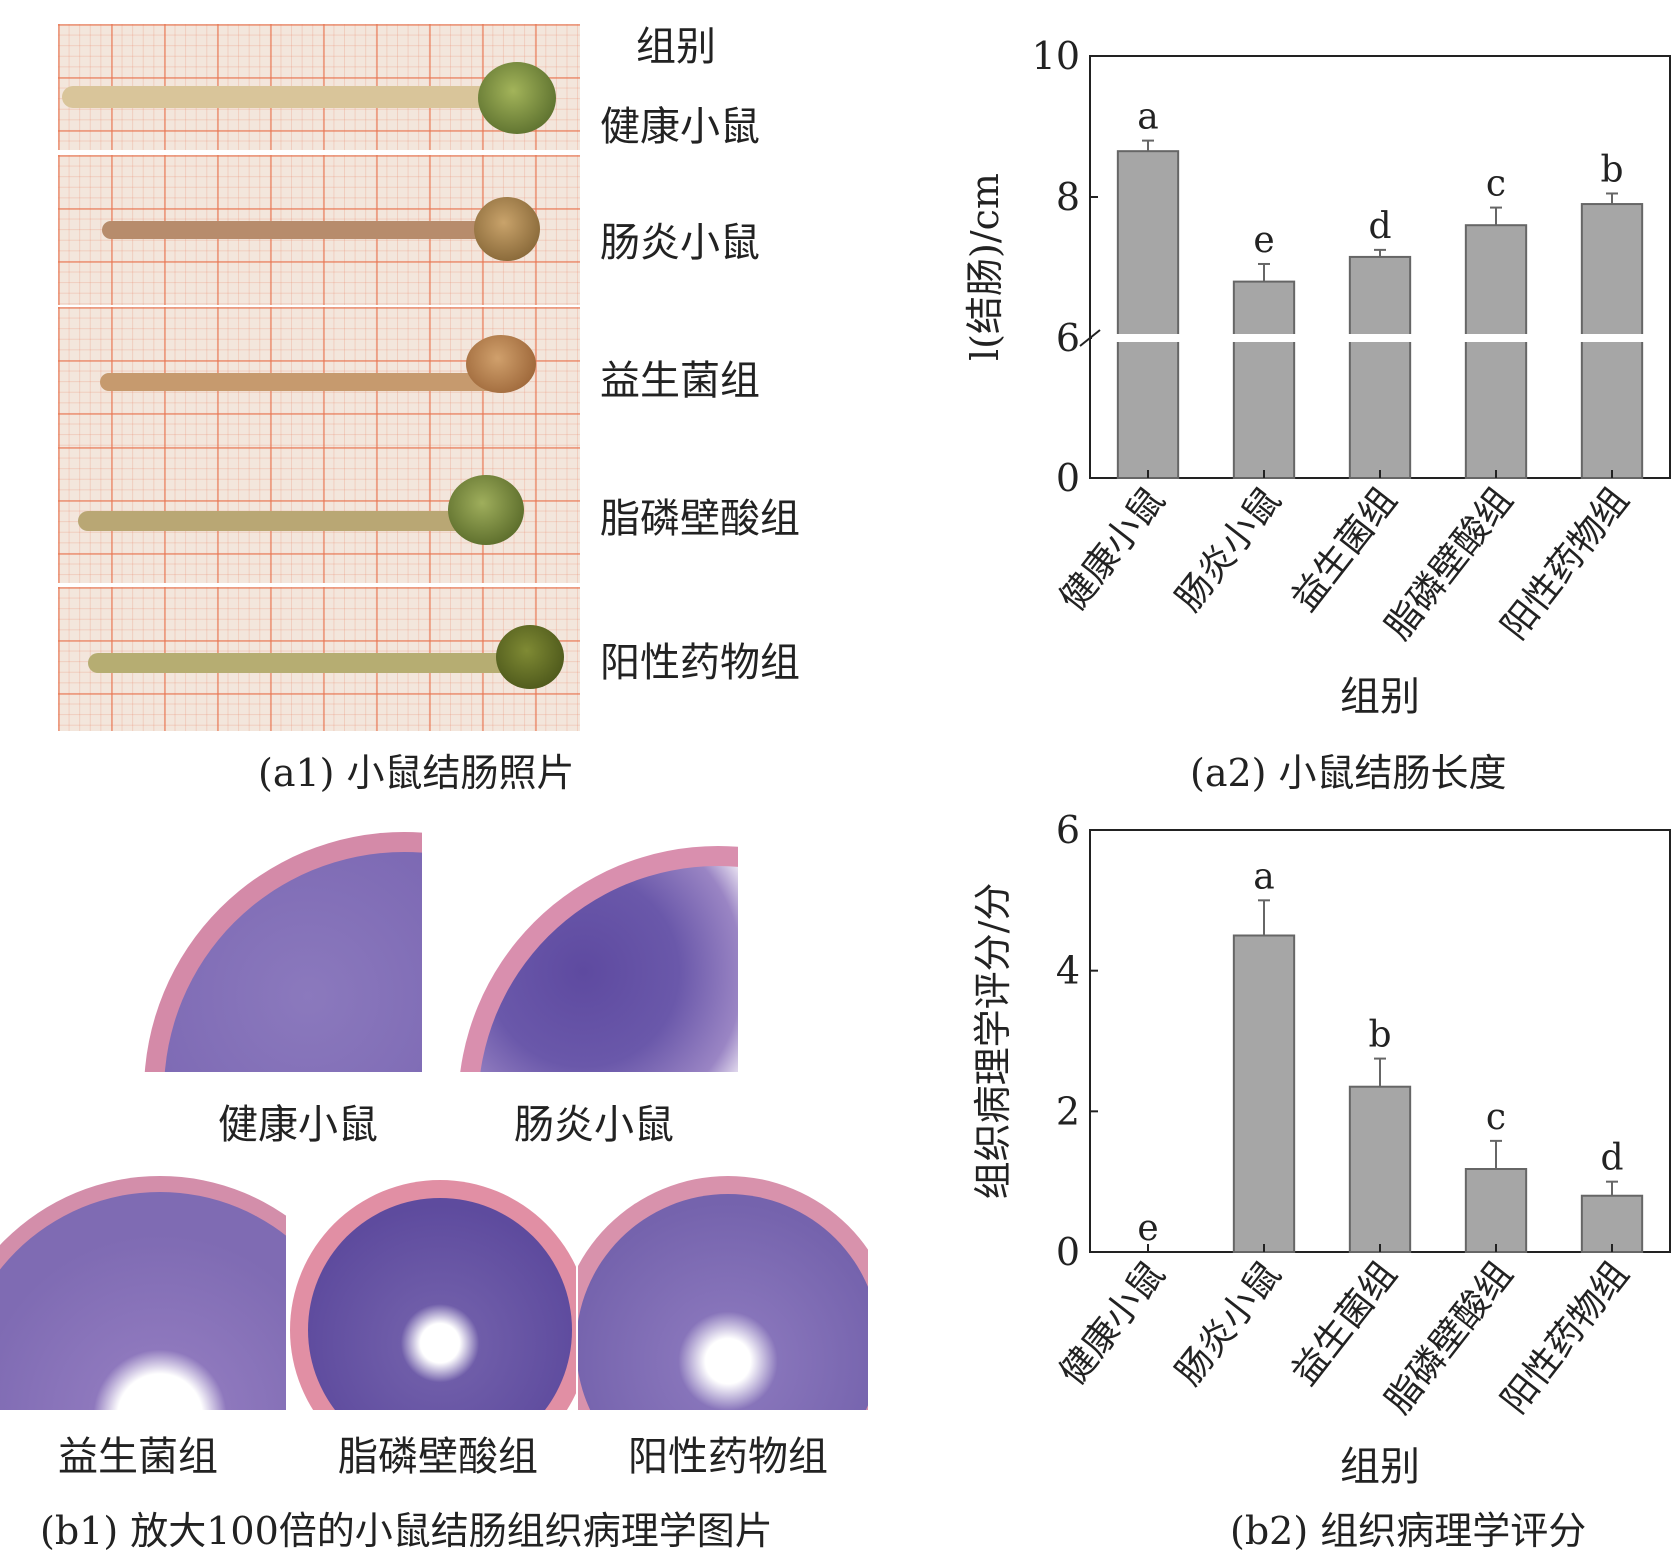 The image size is (1680, 1557). What do you see at coordinates (680, 127) in the screenshot?
I see `photo-label-healthy: 健康小鼠` at bounding box center [680, 127].